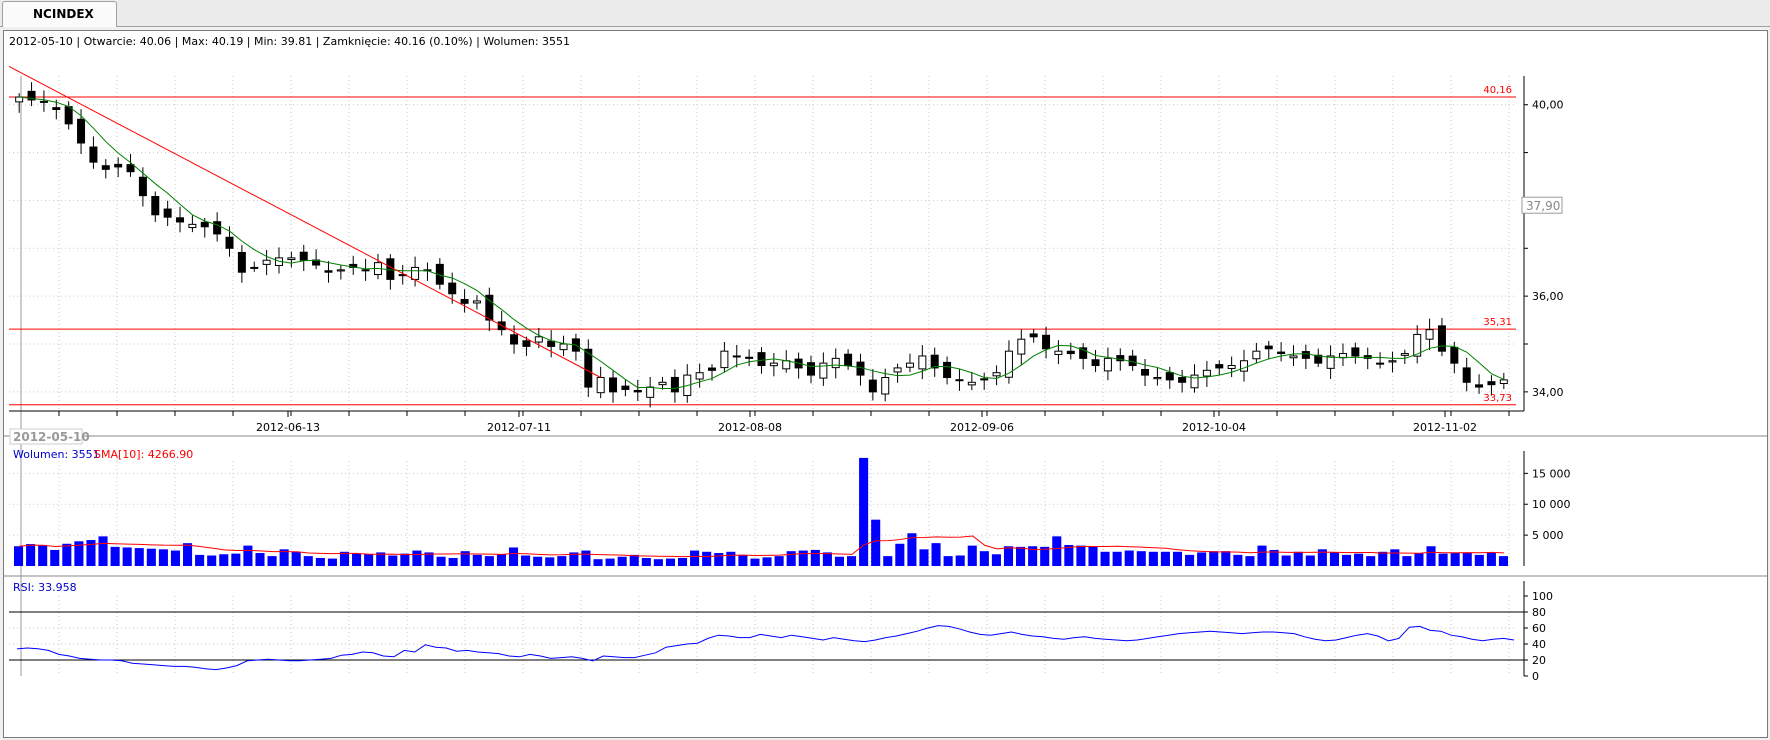  What do you see at coordinates (1497, 398) in the screenshot?
I see `level-label: 33,73` at bounding box center [1497, 398].